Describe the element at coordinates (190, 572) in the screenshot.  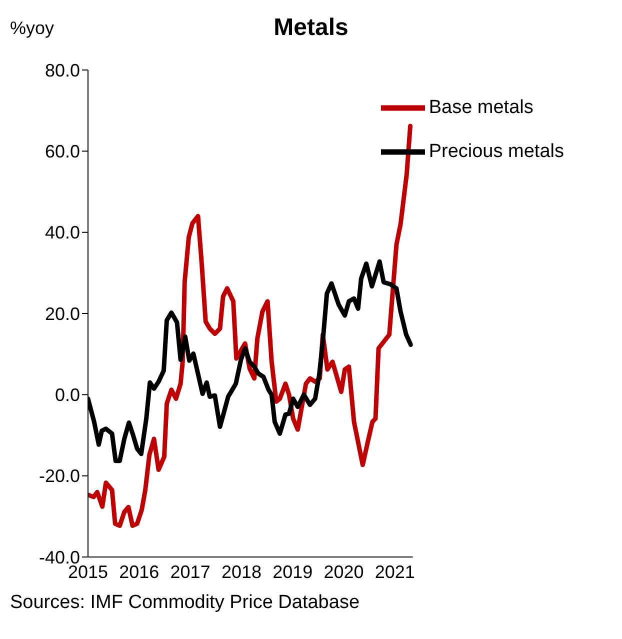
I see `x-tick-label: 2017` at that location.